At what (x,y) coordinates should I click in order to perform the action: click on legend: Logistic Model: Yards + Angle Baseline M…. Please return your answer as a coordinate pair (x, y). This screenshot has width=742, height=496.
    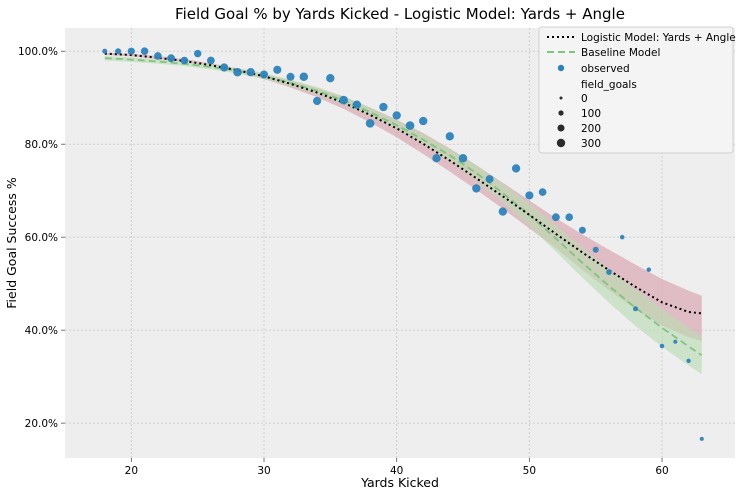
    Looking at the image, I should click on (637, 90).